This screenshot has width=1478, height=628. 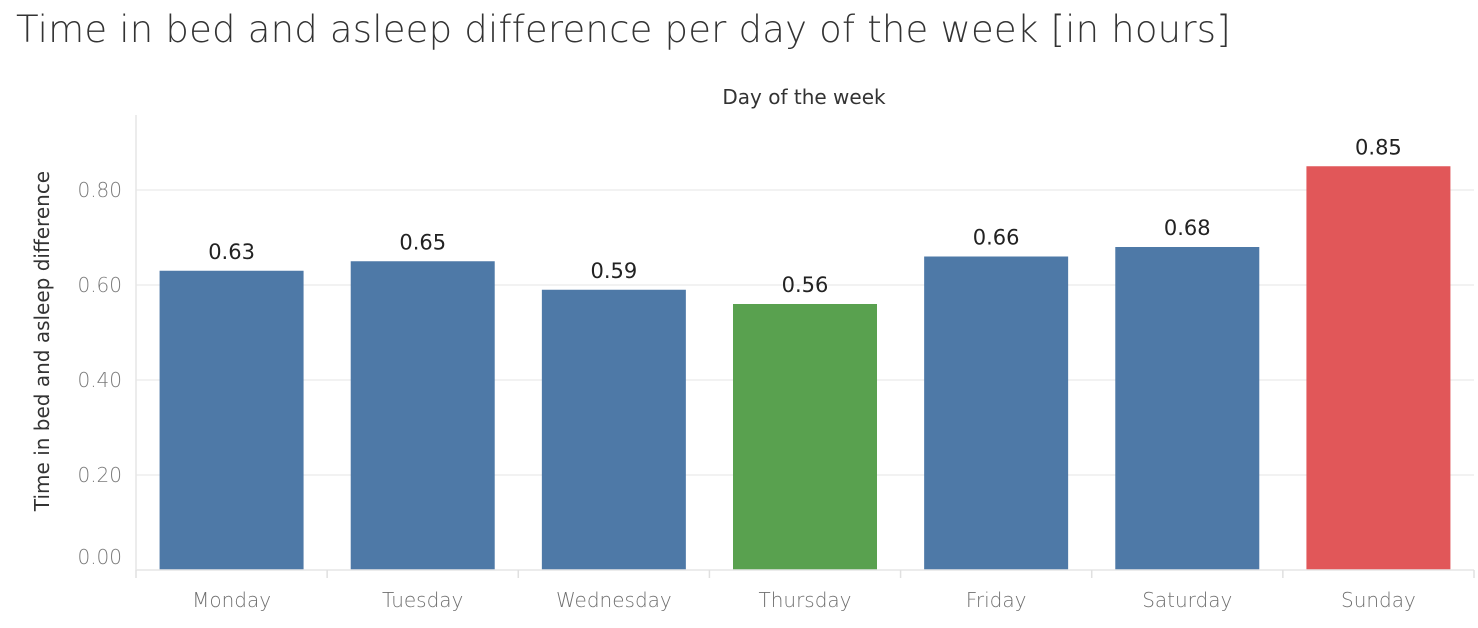 What do you see at coordinates (1187, 228) in the screenshot?
I see `data-label-saturday: 0.68` at bounding box center [1187, 228].